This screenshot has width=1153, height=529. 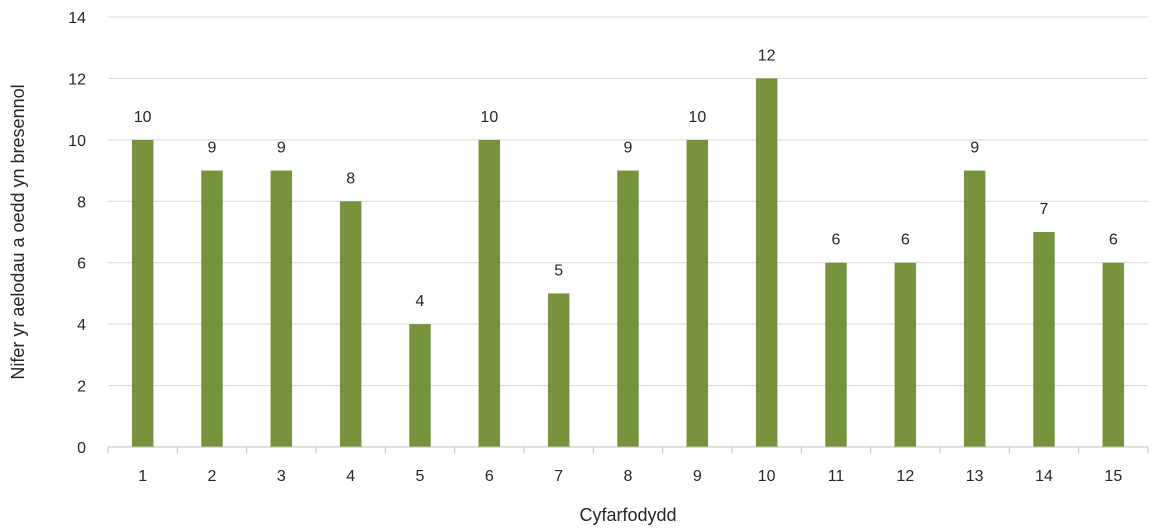 I want to click on y-tick-label: 2, so click(x=81, y=387).